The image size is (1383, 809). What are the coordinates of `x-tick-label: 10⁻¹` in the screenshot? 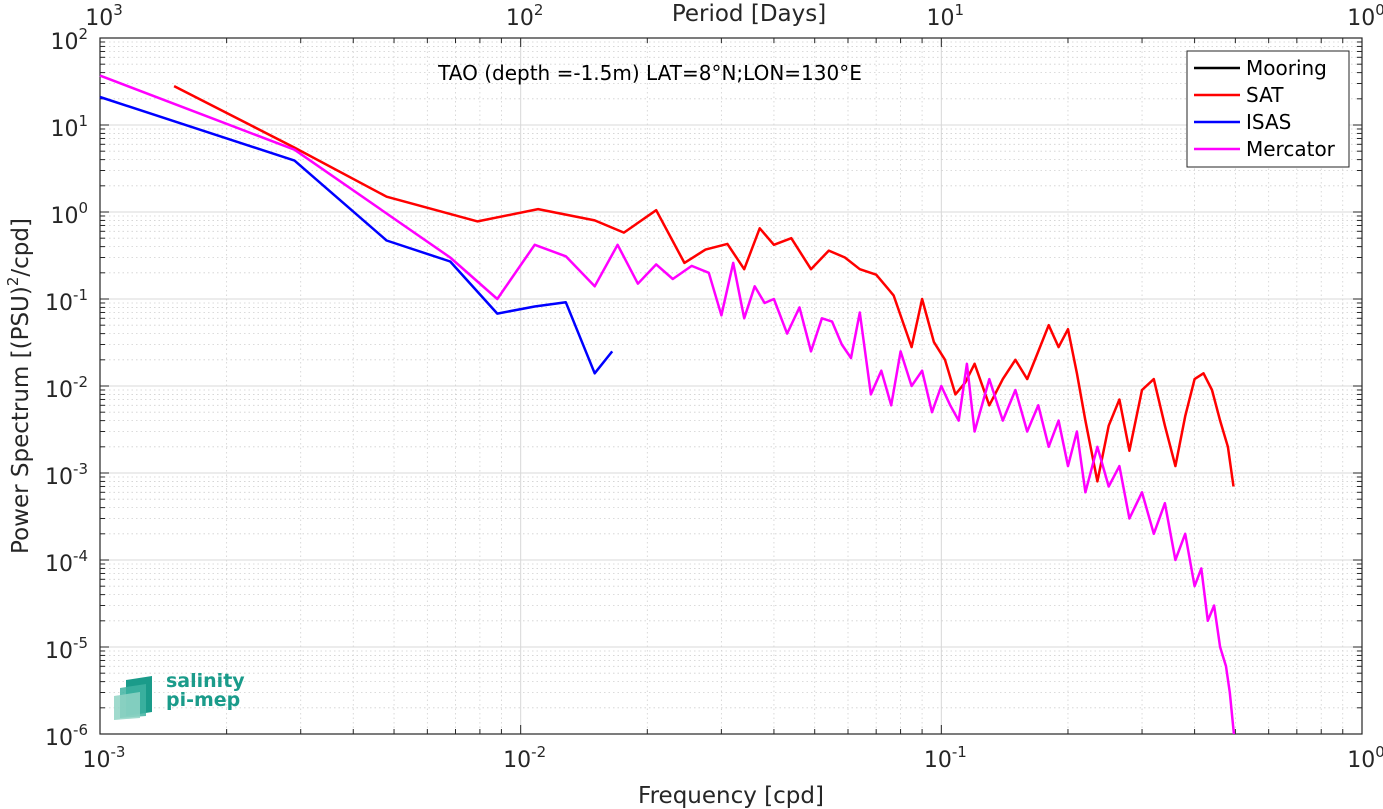 It's located at (945, 758).